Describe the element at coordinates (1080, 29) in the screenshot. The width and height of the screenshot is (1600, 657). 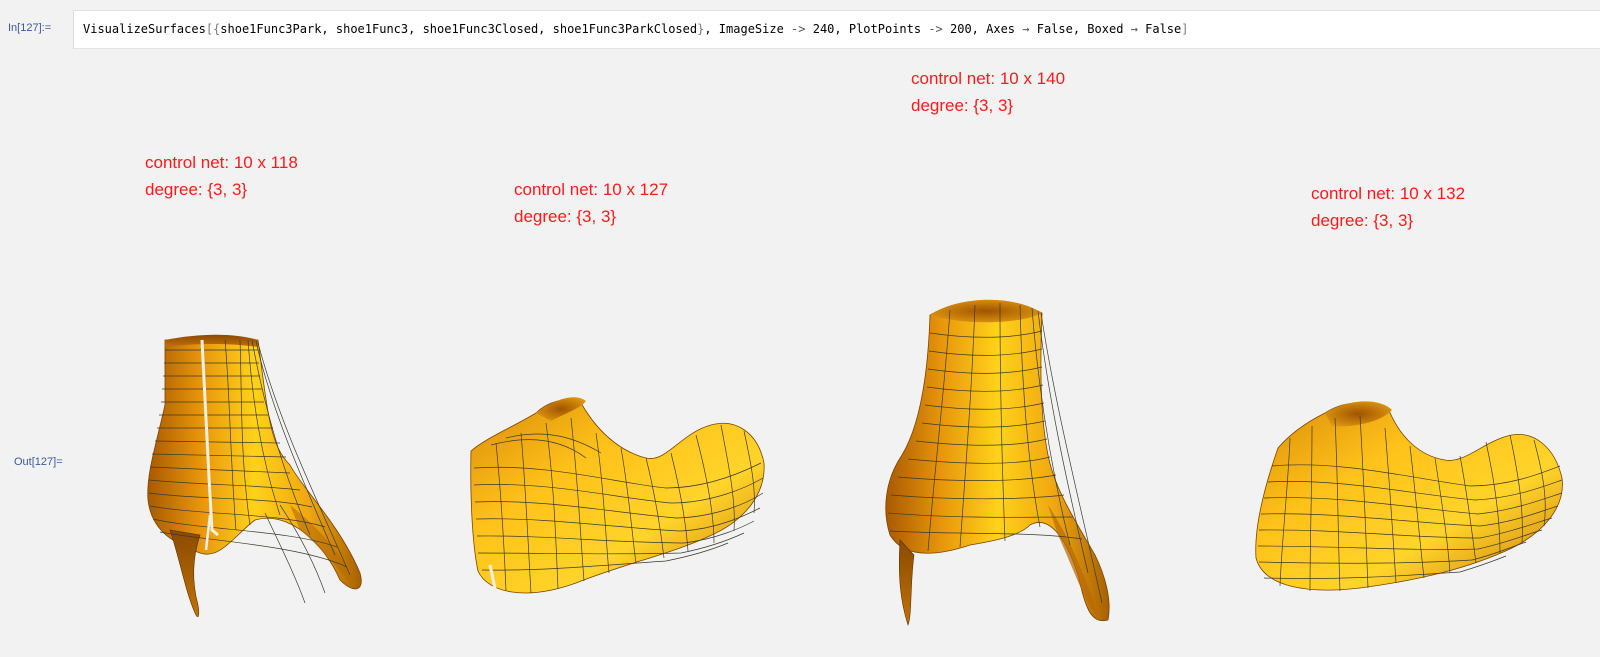
I see `option-boxed: False, Boxed` at that location.